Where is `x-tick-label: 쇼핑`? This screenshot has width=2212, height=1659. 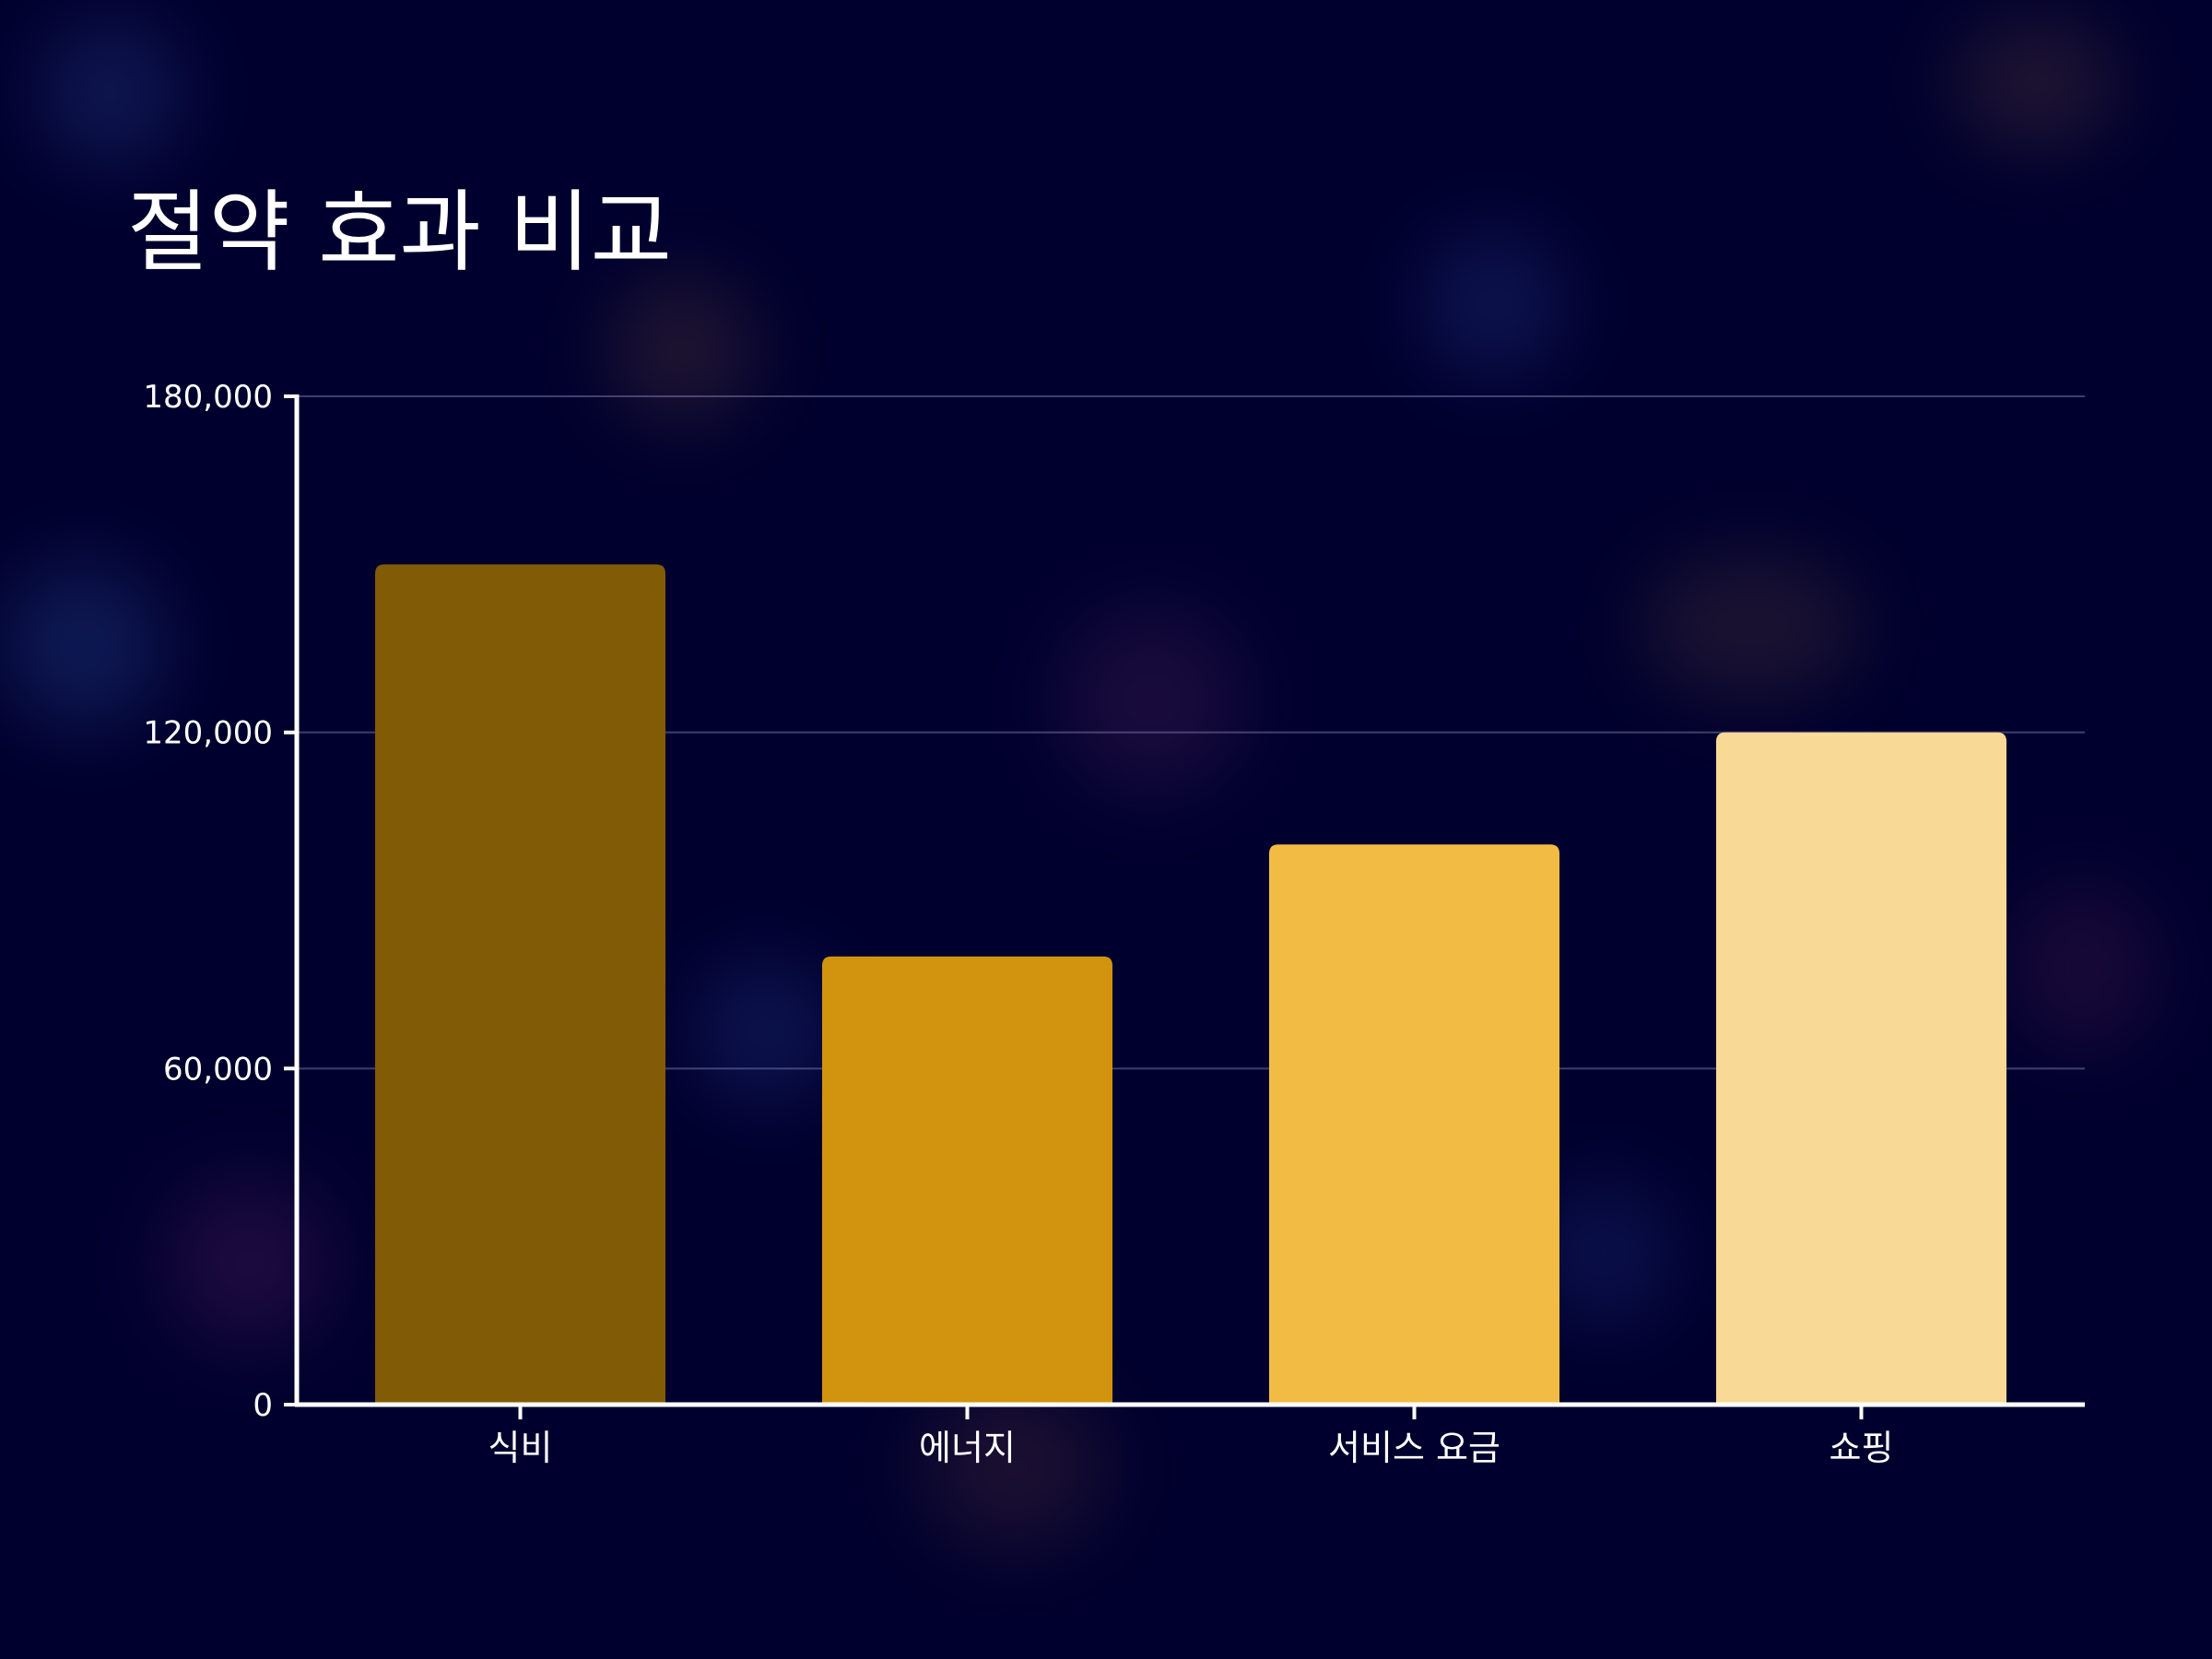
x-tick-label: 쇼핑 is located at coordinates (1862, 1448).